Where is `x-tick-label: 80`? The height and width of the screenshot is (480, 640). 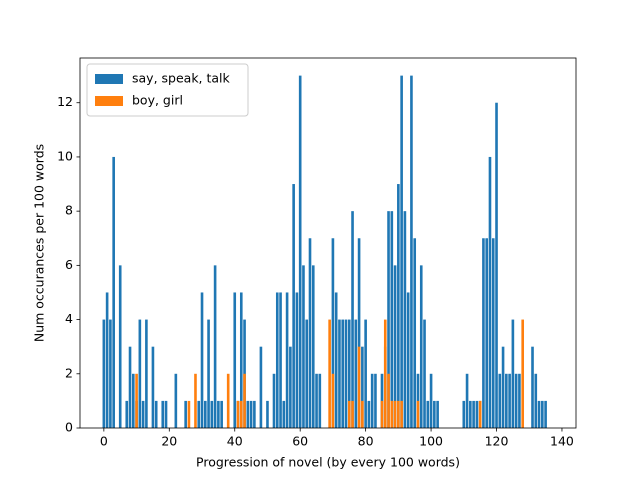 x-tick-label: 80 is located at coordinates (366, 441).